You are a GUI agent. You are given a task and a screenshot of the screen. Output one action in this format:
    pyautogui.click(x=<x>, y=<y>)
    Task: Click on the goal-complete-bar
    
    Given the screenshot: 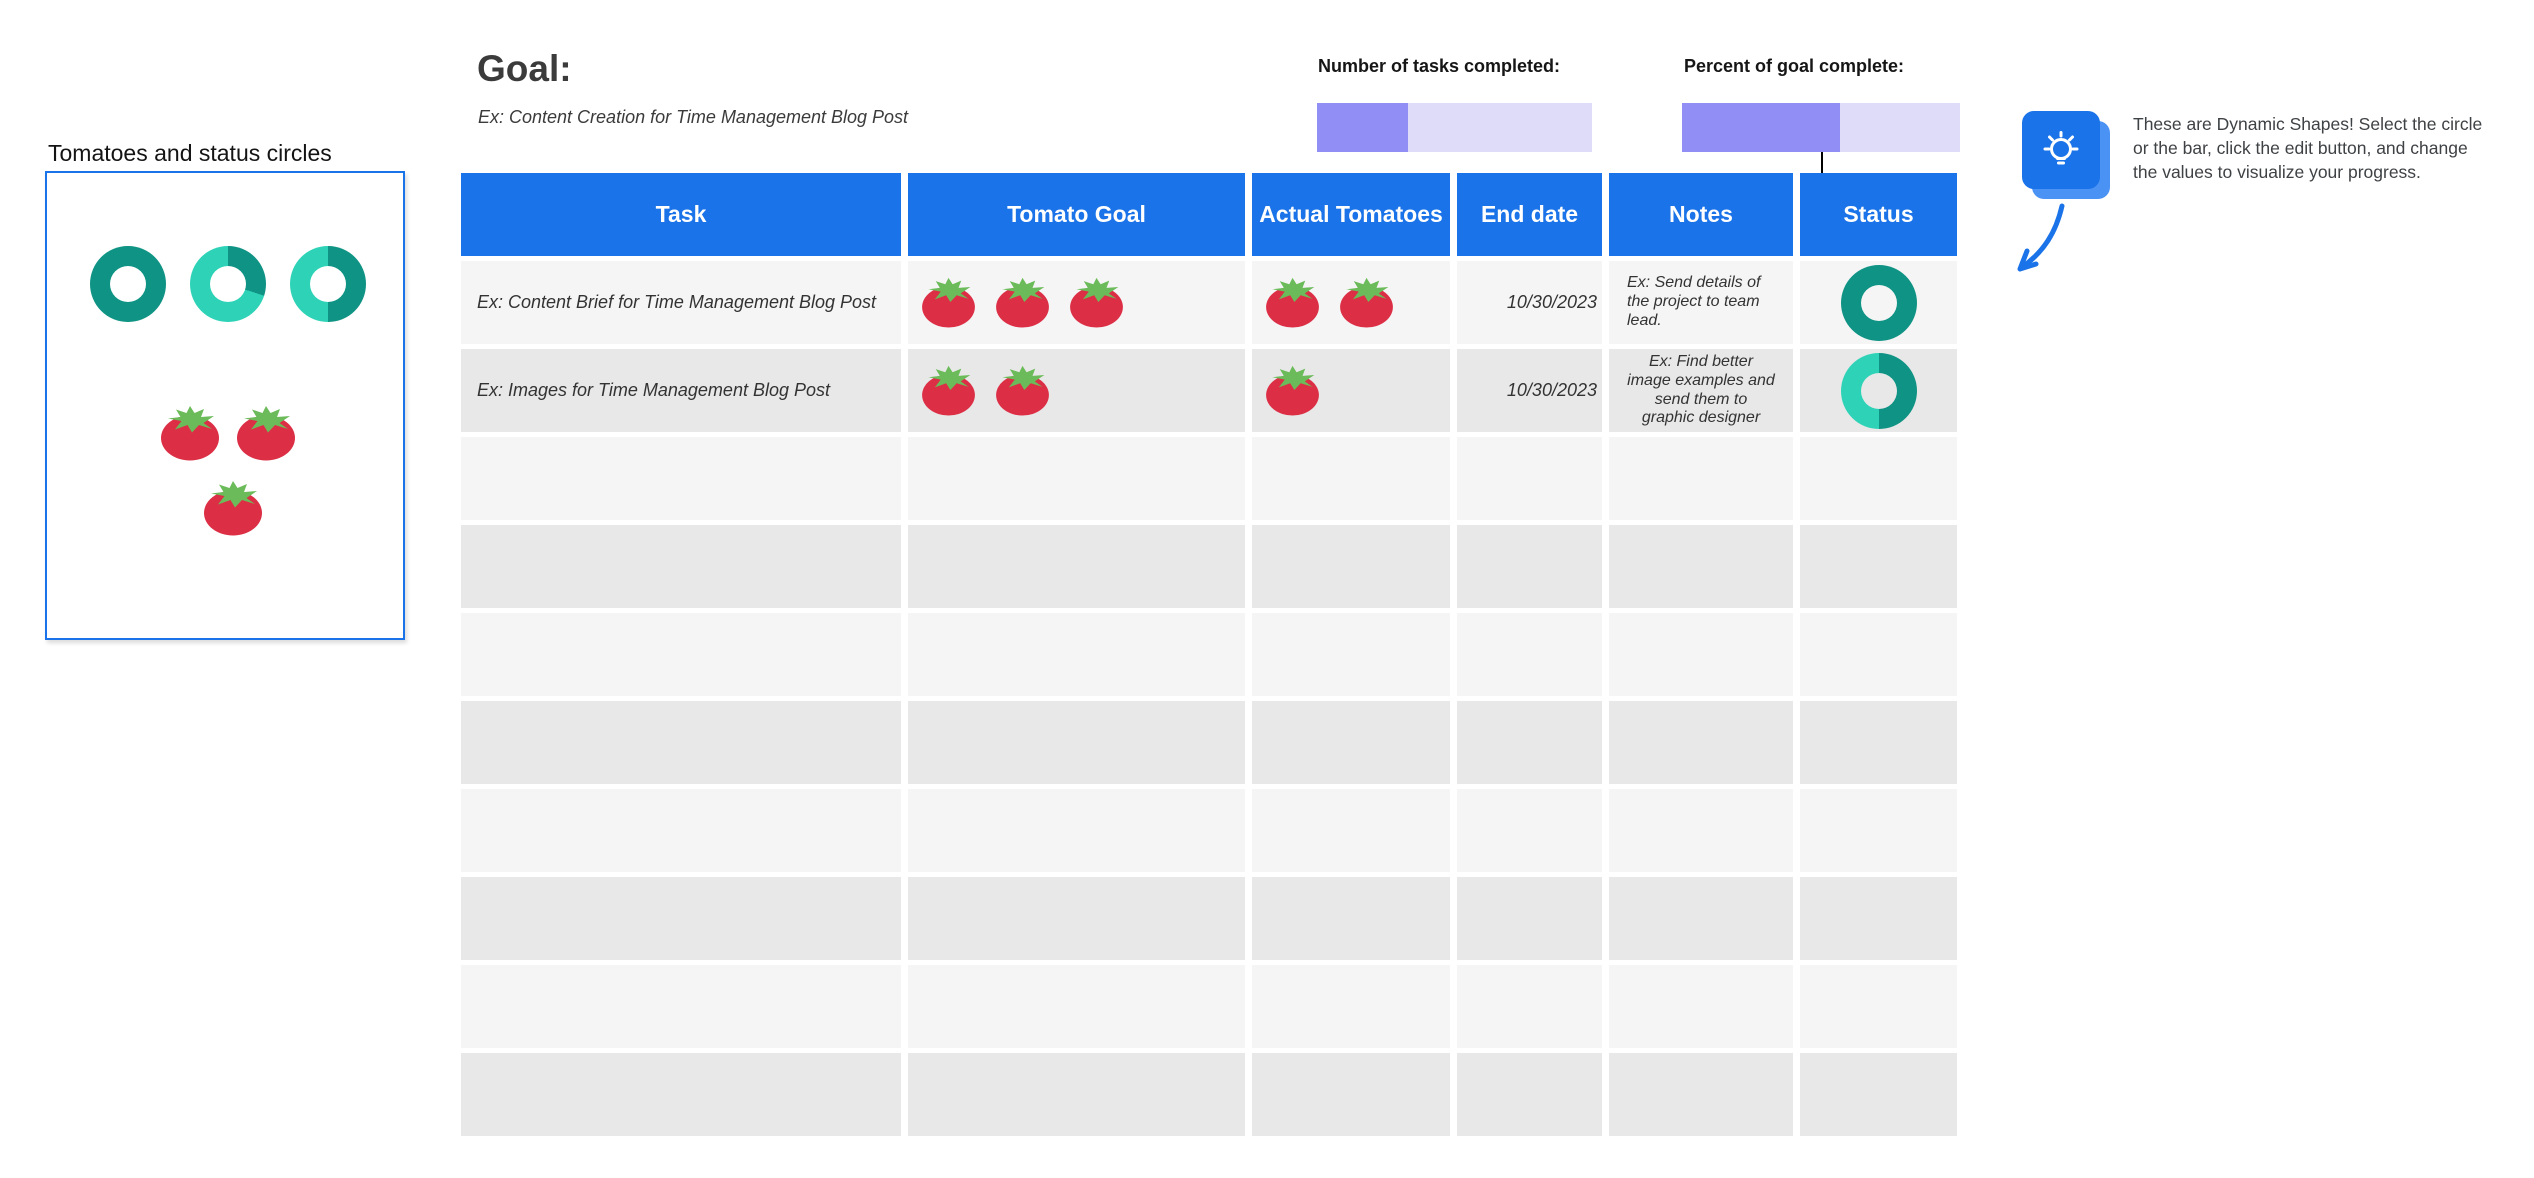 What is the action you would take?
    pyautogui.click(x=1821, y=127)
    